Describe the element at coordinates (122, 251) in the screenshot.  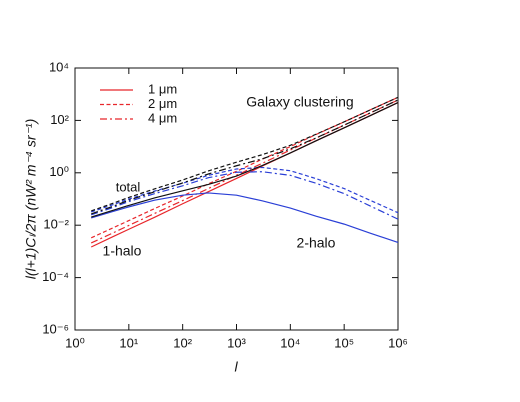
I see `annotation: 1-halo` at that location.